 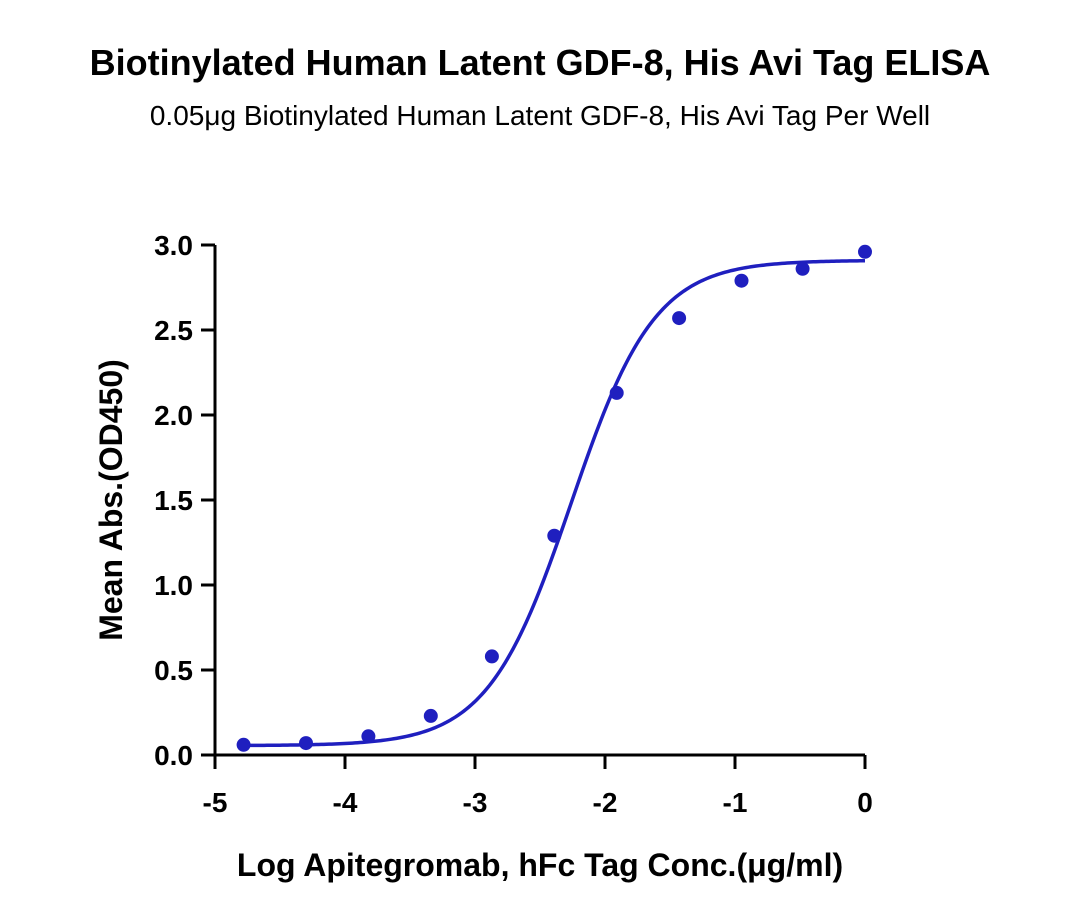 I want to click on y-tick-label: 1.0, so click(x=173, y=585).